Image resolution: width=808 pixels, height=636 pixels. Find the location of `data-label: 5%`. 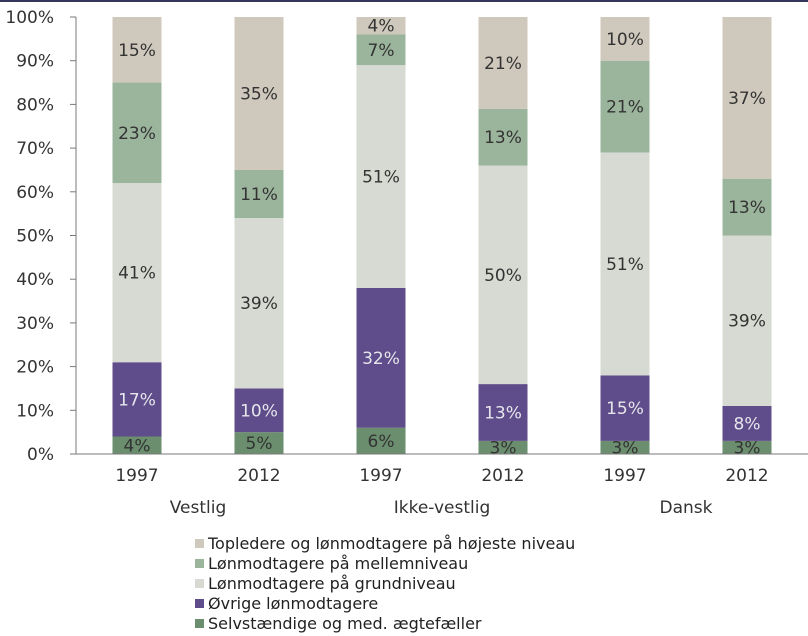

data-label: 5% is located at coordinates (259, 444).